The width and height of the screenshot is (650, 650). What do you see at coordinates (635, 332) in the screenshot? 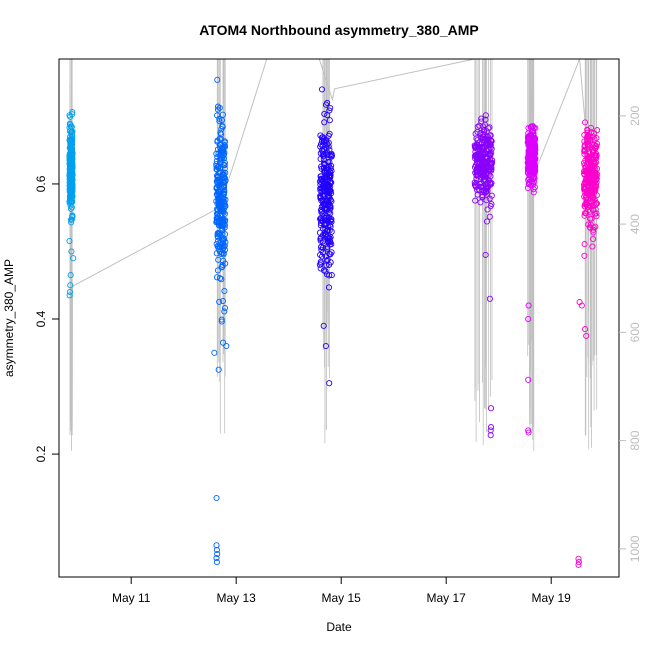
I see `secondary-y-tick-label: 600` at bounding box center [635, 332].